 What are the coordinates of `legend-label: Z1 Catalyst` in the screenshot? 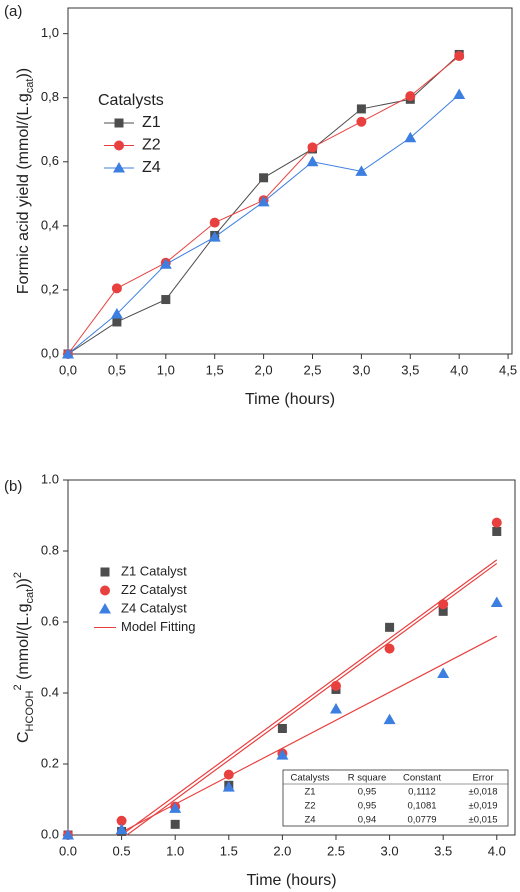 It's located at (154, 570).